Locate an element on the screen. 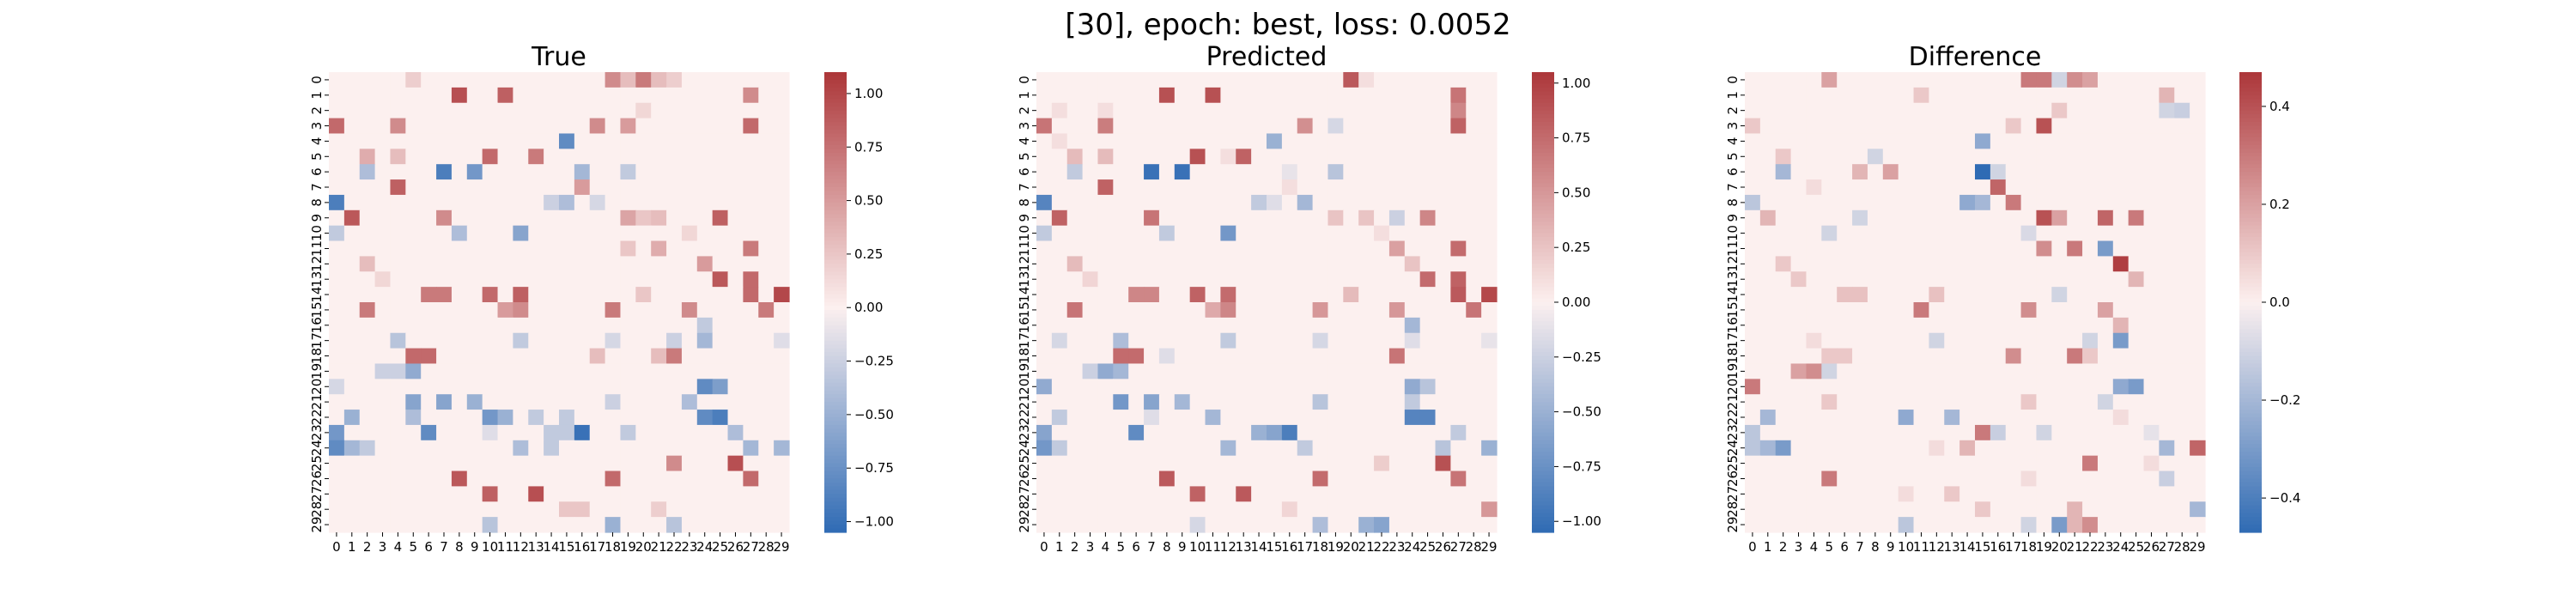  x-tick-label: 27 is located at coordinates (1459, 547).